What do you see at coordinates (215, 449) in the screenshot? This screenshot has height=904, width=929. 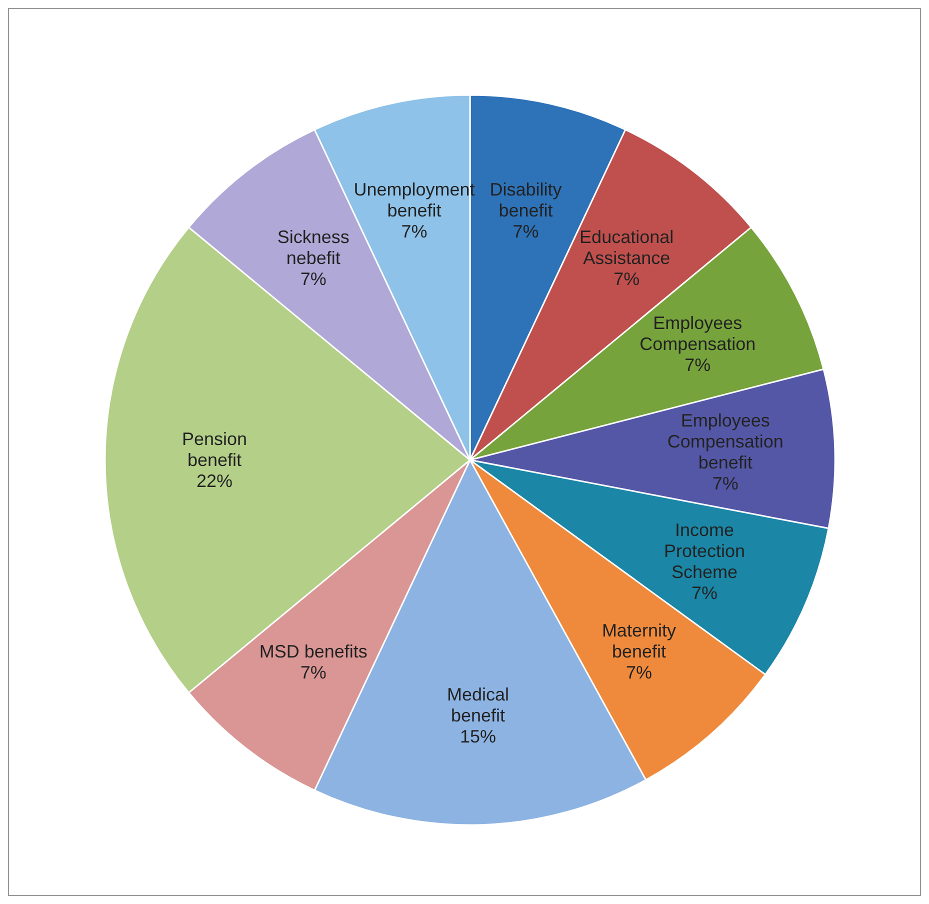 I see `slice-label: Pension benefit` at bounding box center [215, 449].